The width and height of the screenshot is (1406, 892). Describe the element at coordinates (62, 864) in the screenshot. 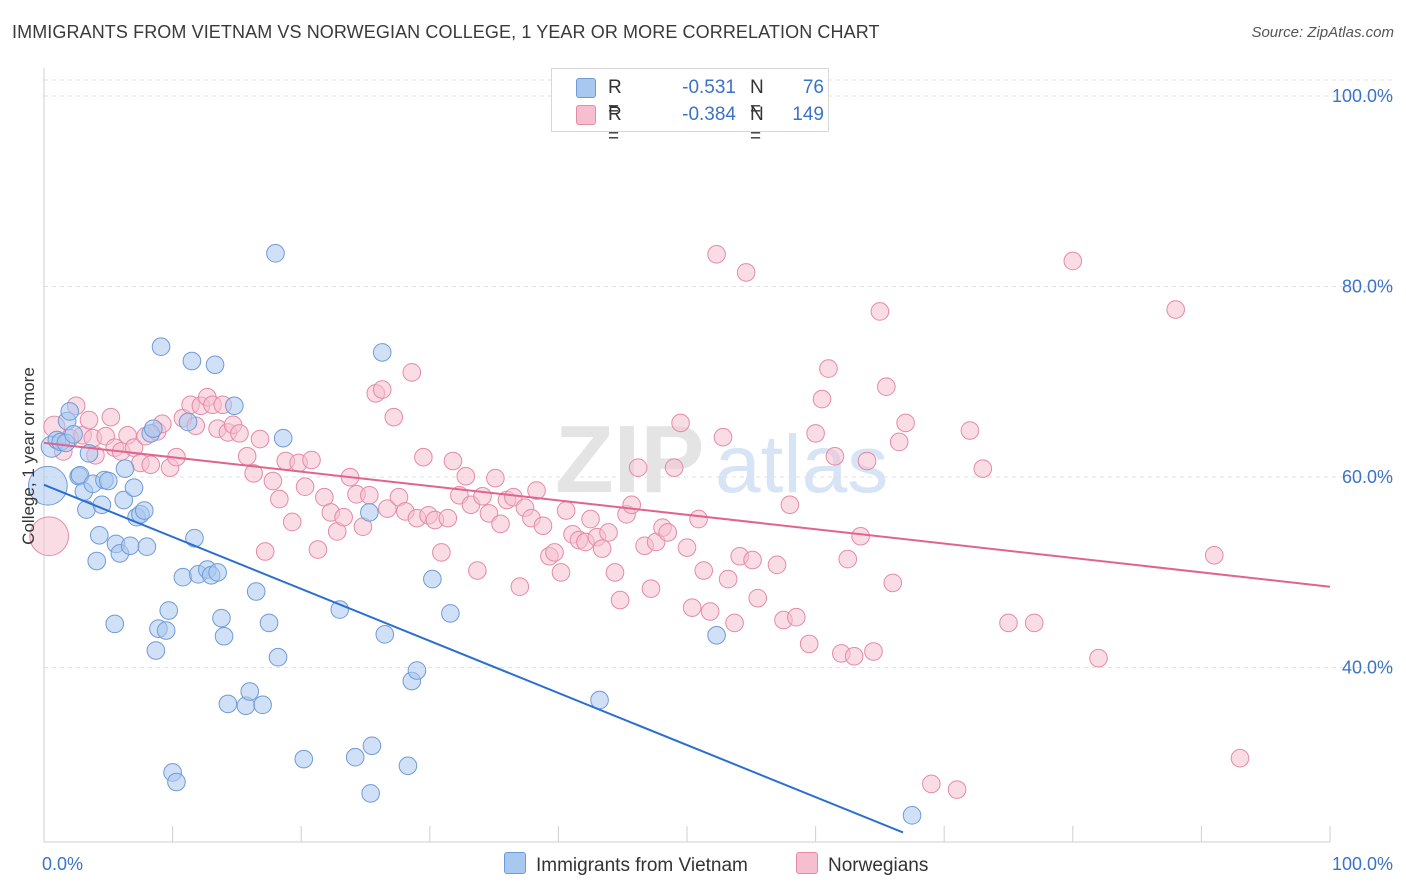

I see `x-tick-label-min: 0.0%` at that location.